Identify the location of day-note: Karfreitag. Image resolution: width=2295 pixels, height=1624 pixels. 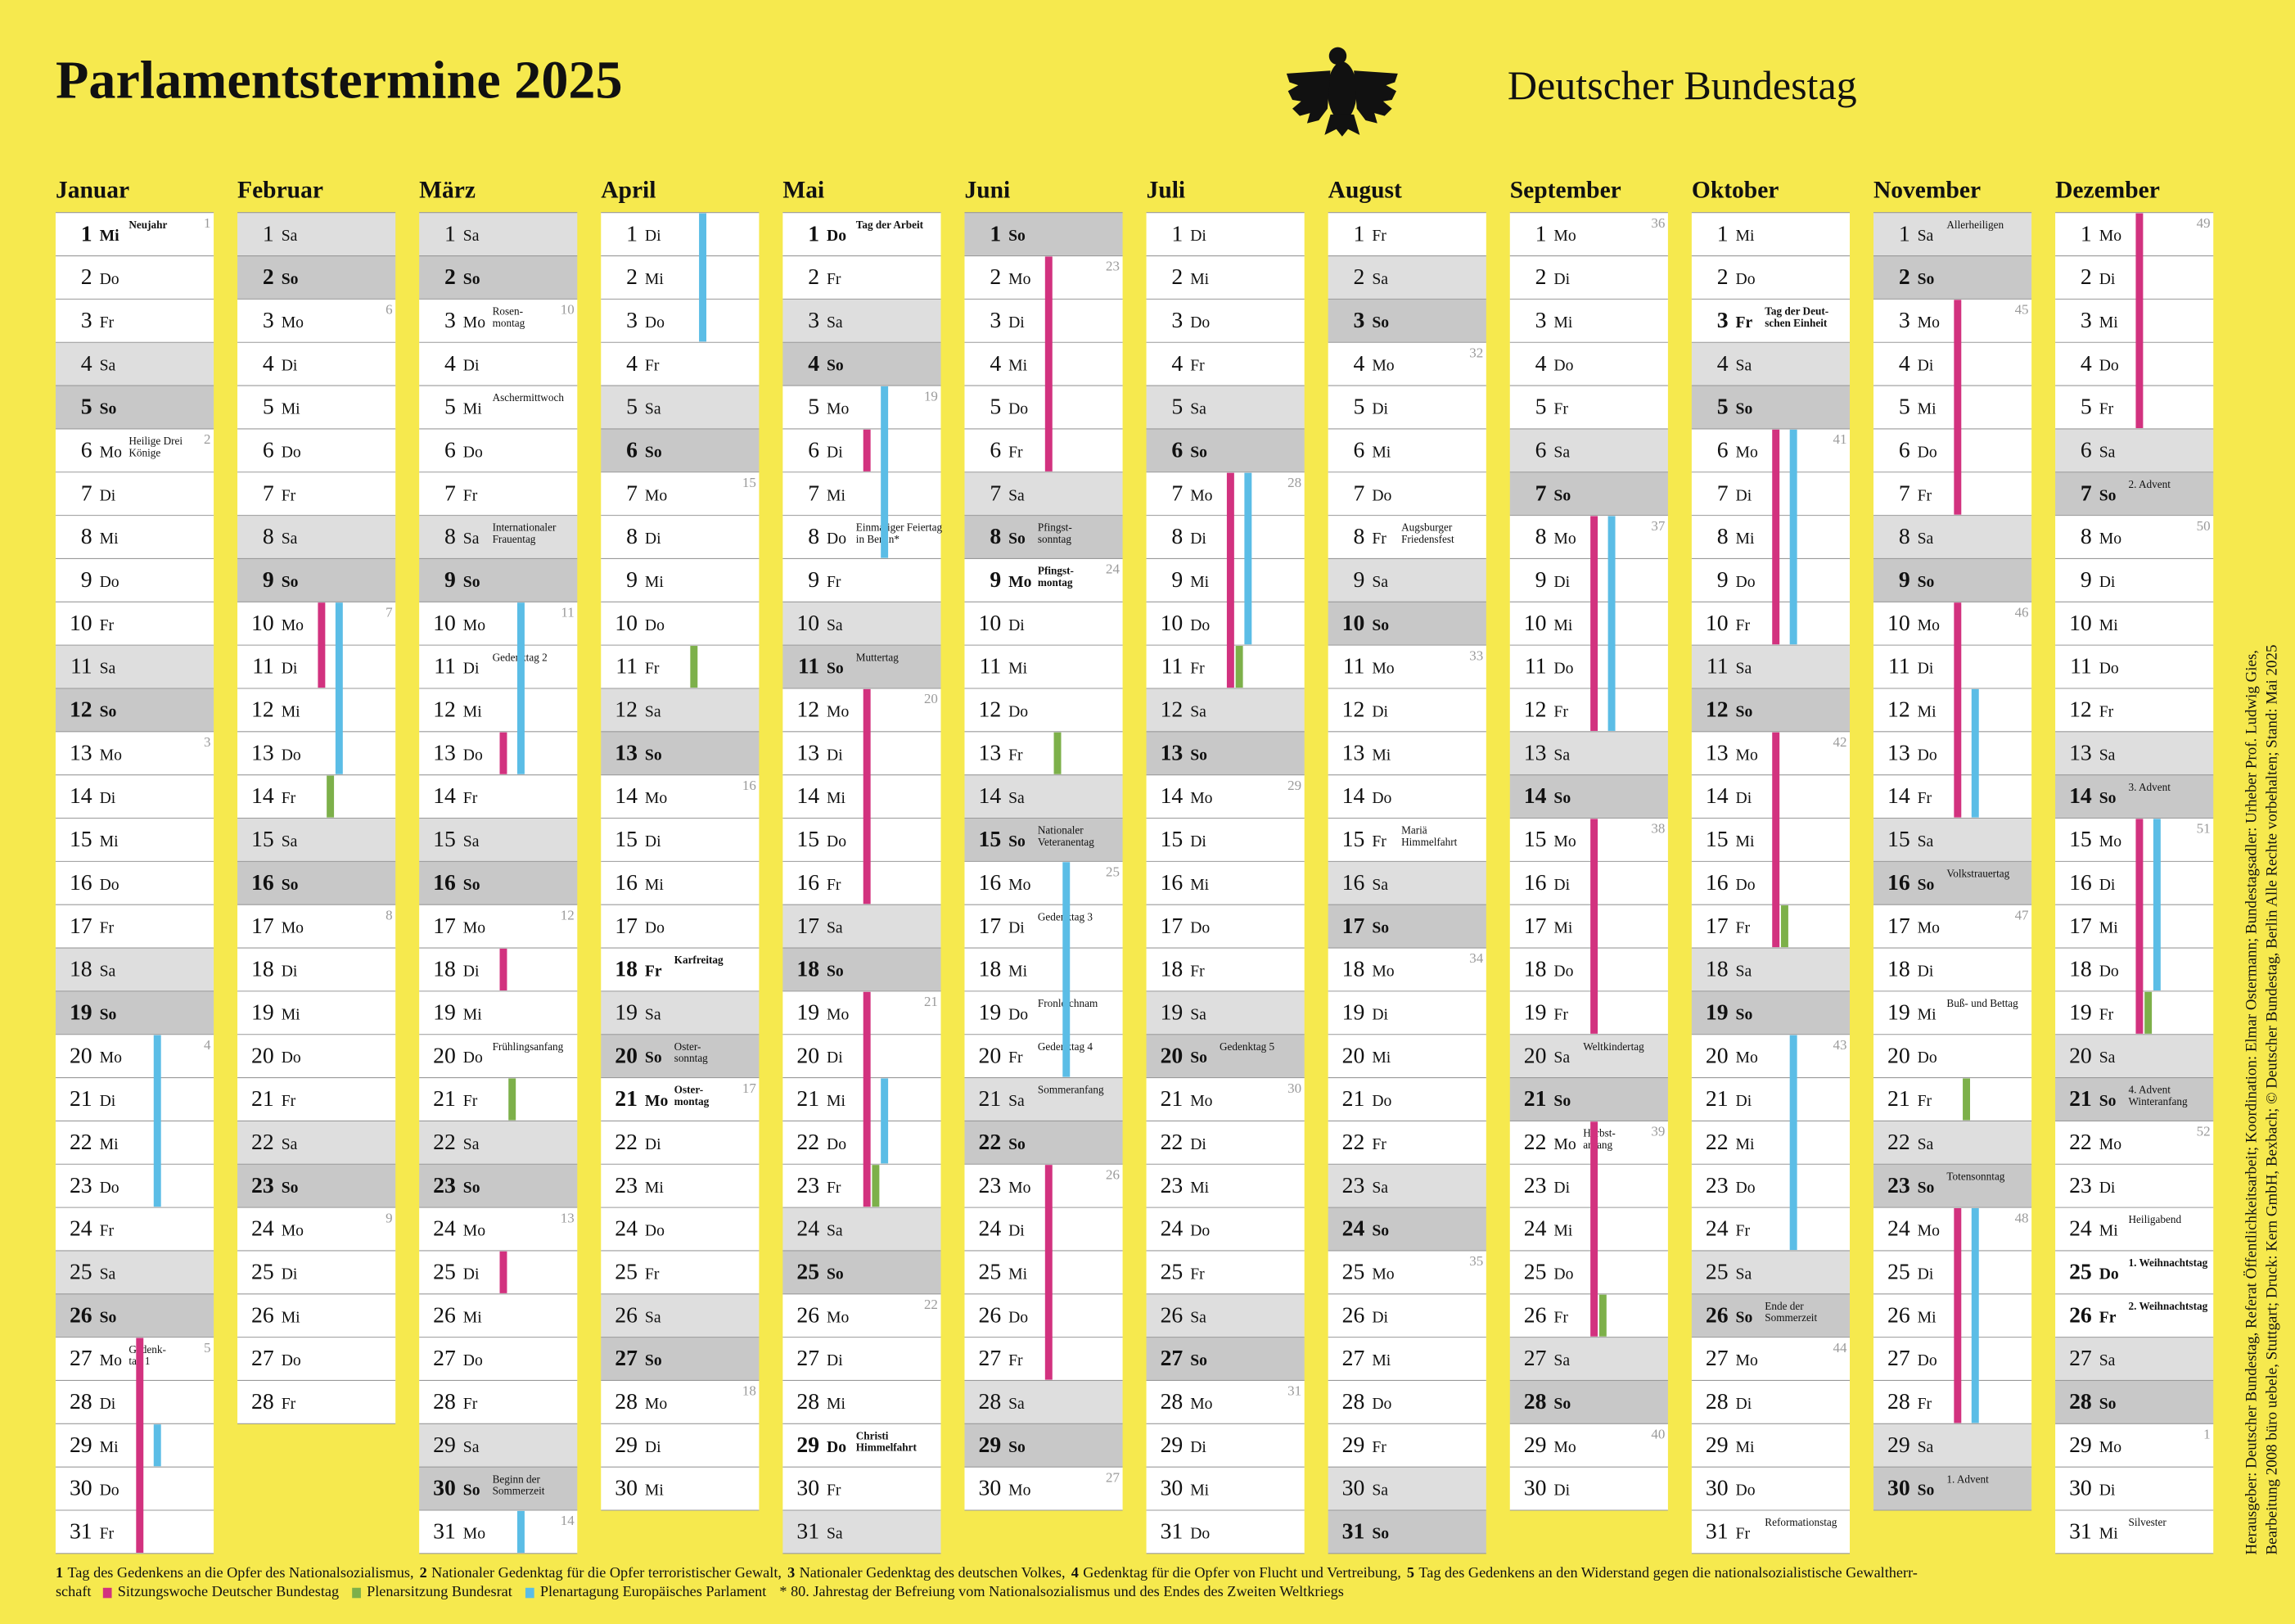
(699, 960).